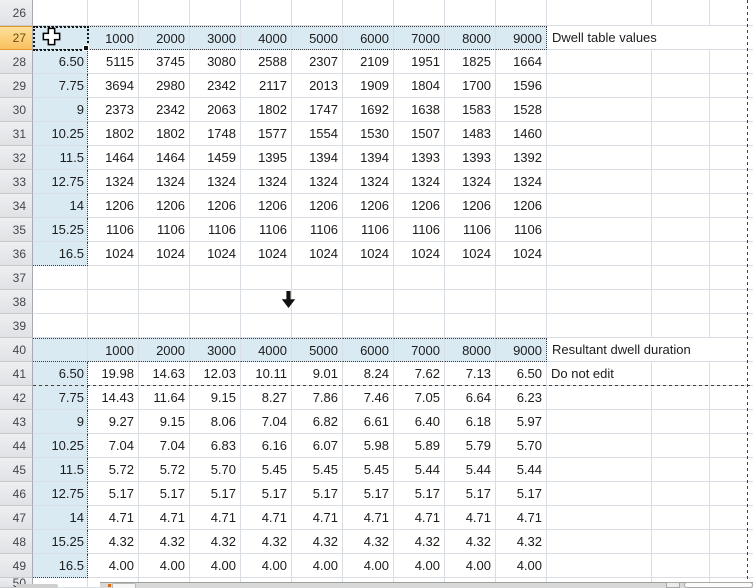 This screenshot has height=588, width=753. What do you see at coordinates (113, 374) in the screenshot?
I see `cell: 19.98` at bounding box center [113, 374].